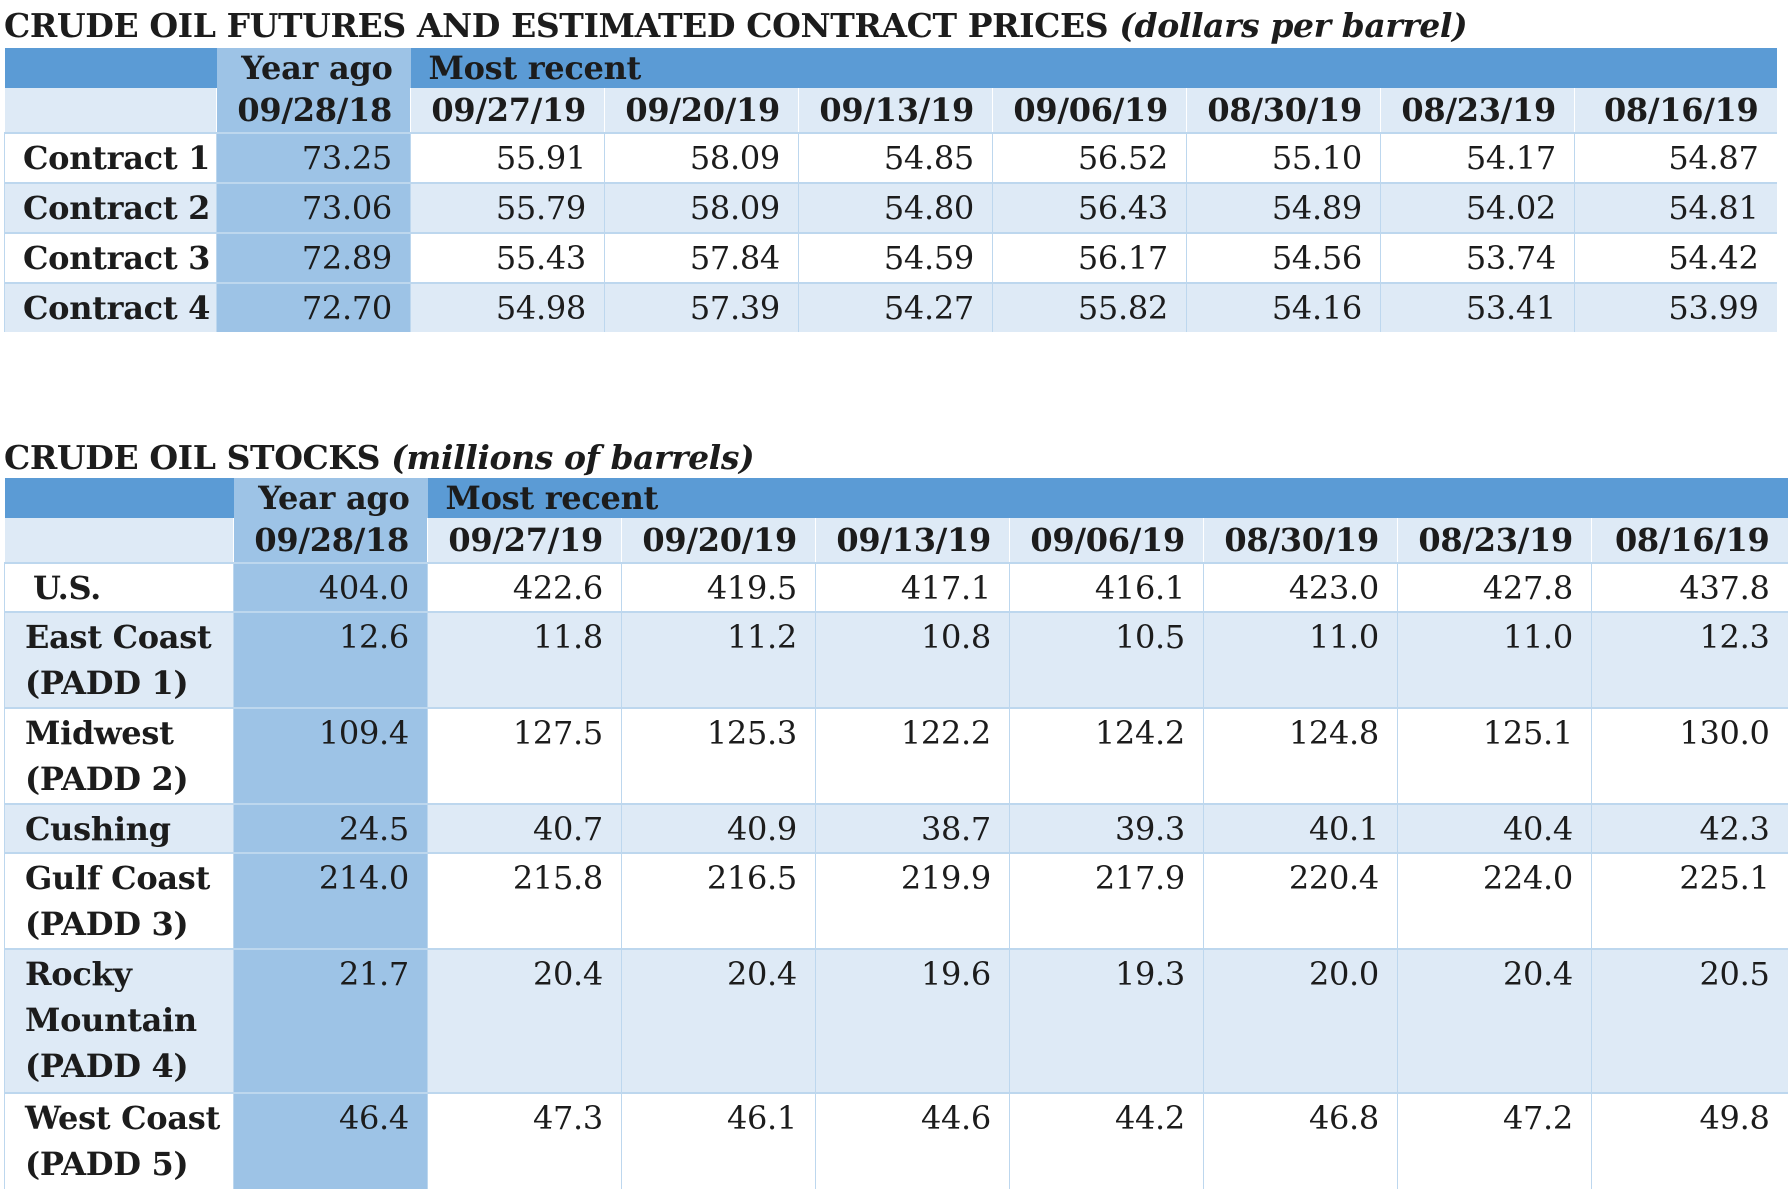 This screenshot has width=1791, height=1204. Describe the element at coordinates (1106, 540) in the screenshot. I see `stocks-date-header: 09/06/19` at that location.